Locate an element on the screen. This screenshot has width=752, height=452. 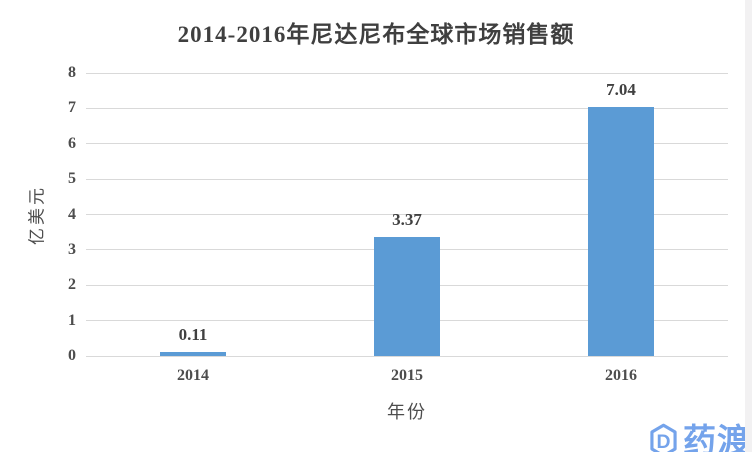
watermark-text: 药渡 is located at coordinates (717, 437).